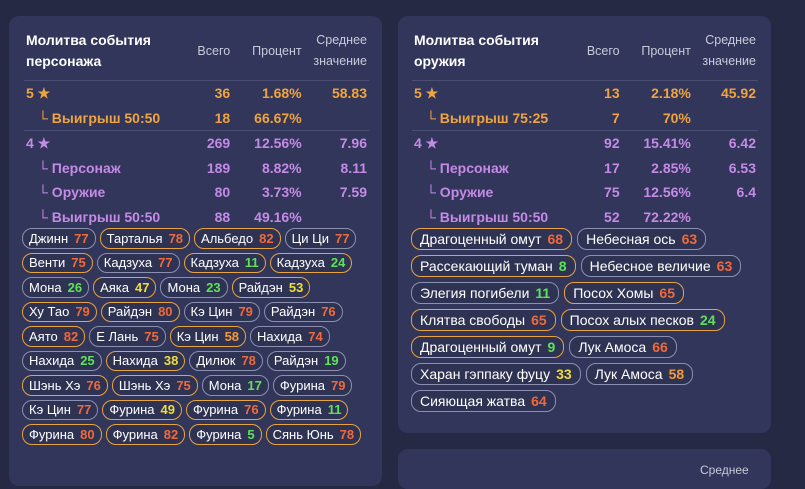 The height and width of the screenshot is (489, 805). I want to click on pull-chip: Райдэн 76, so click(303, 311).